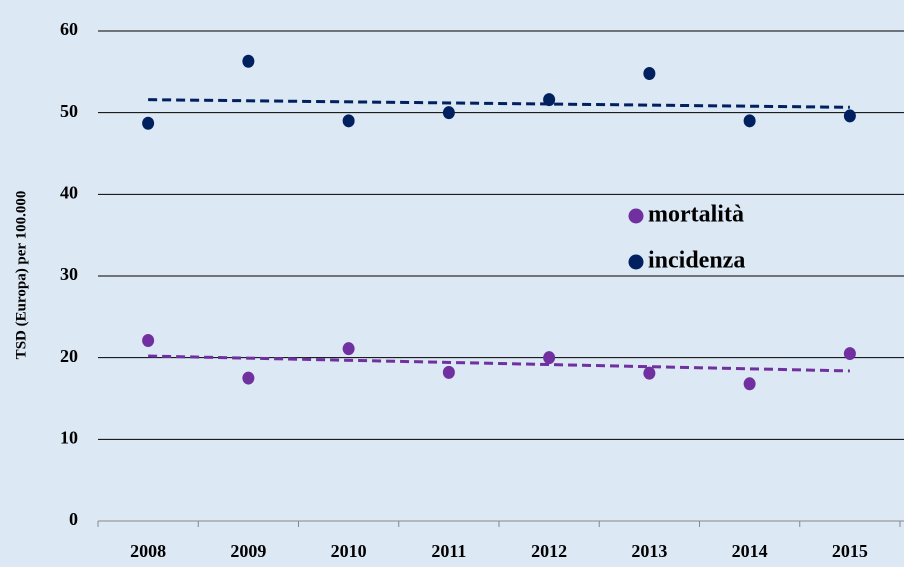 This screenshot has height=567, width=904. Describe the element at coordinates (696, 215) in the screenshot. I see `legend-label: mortalità` at that location.